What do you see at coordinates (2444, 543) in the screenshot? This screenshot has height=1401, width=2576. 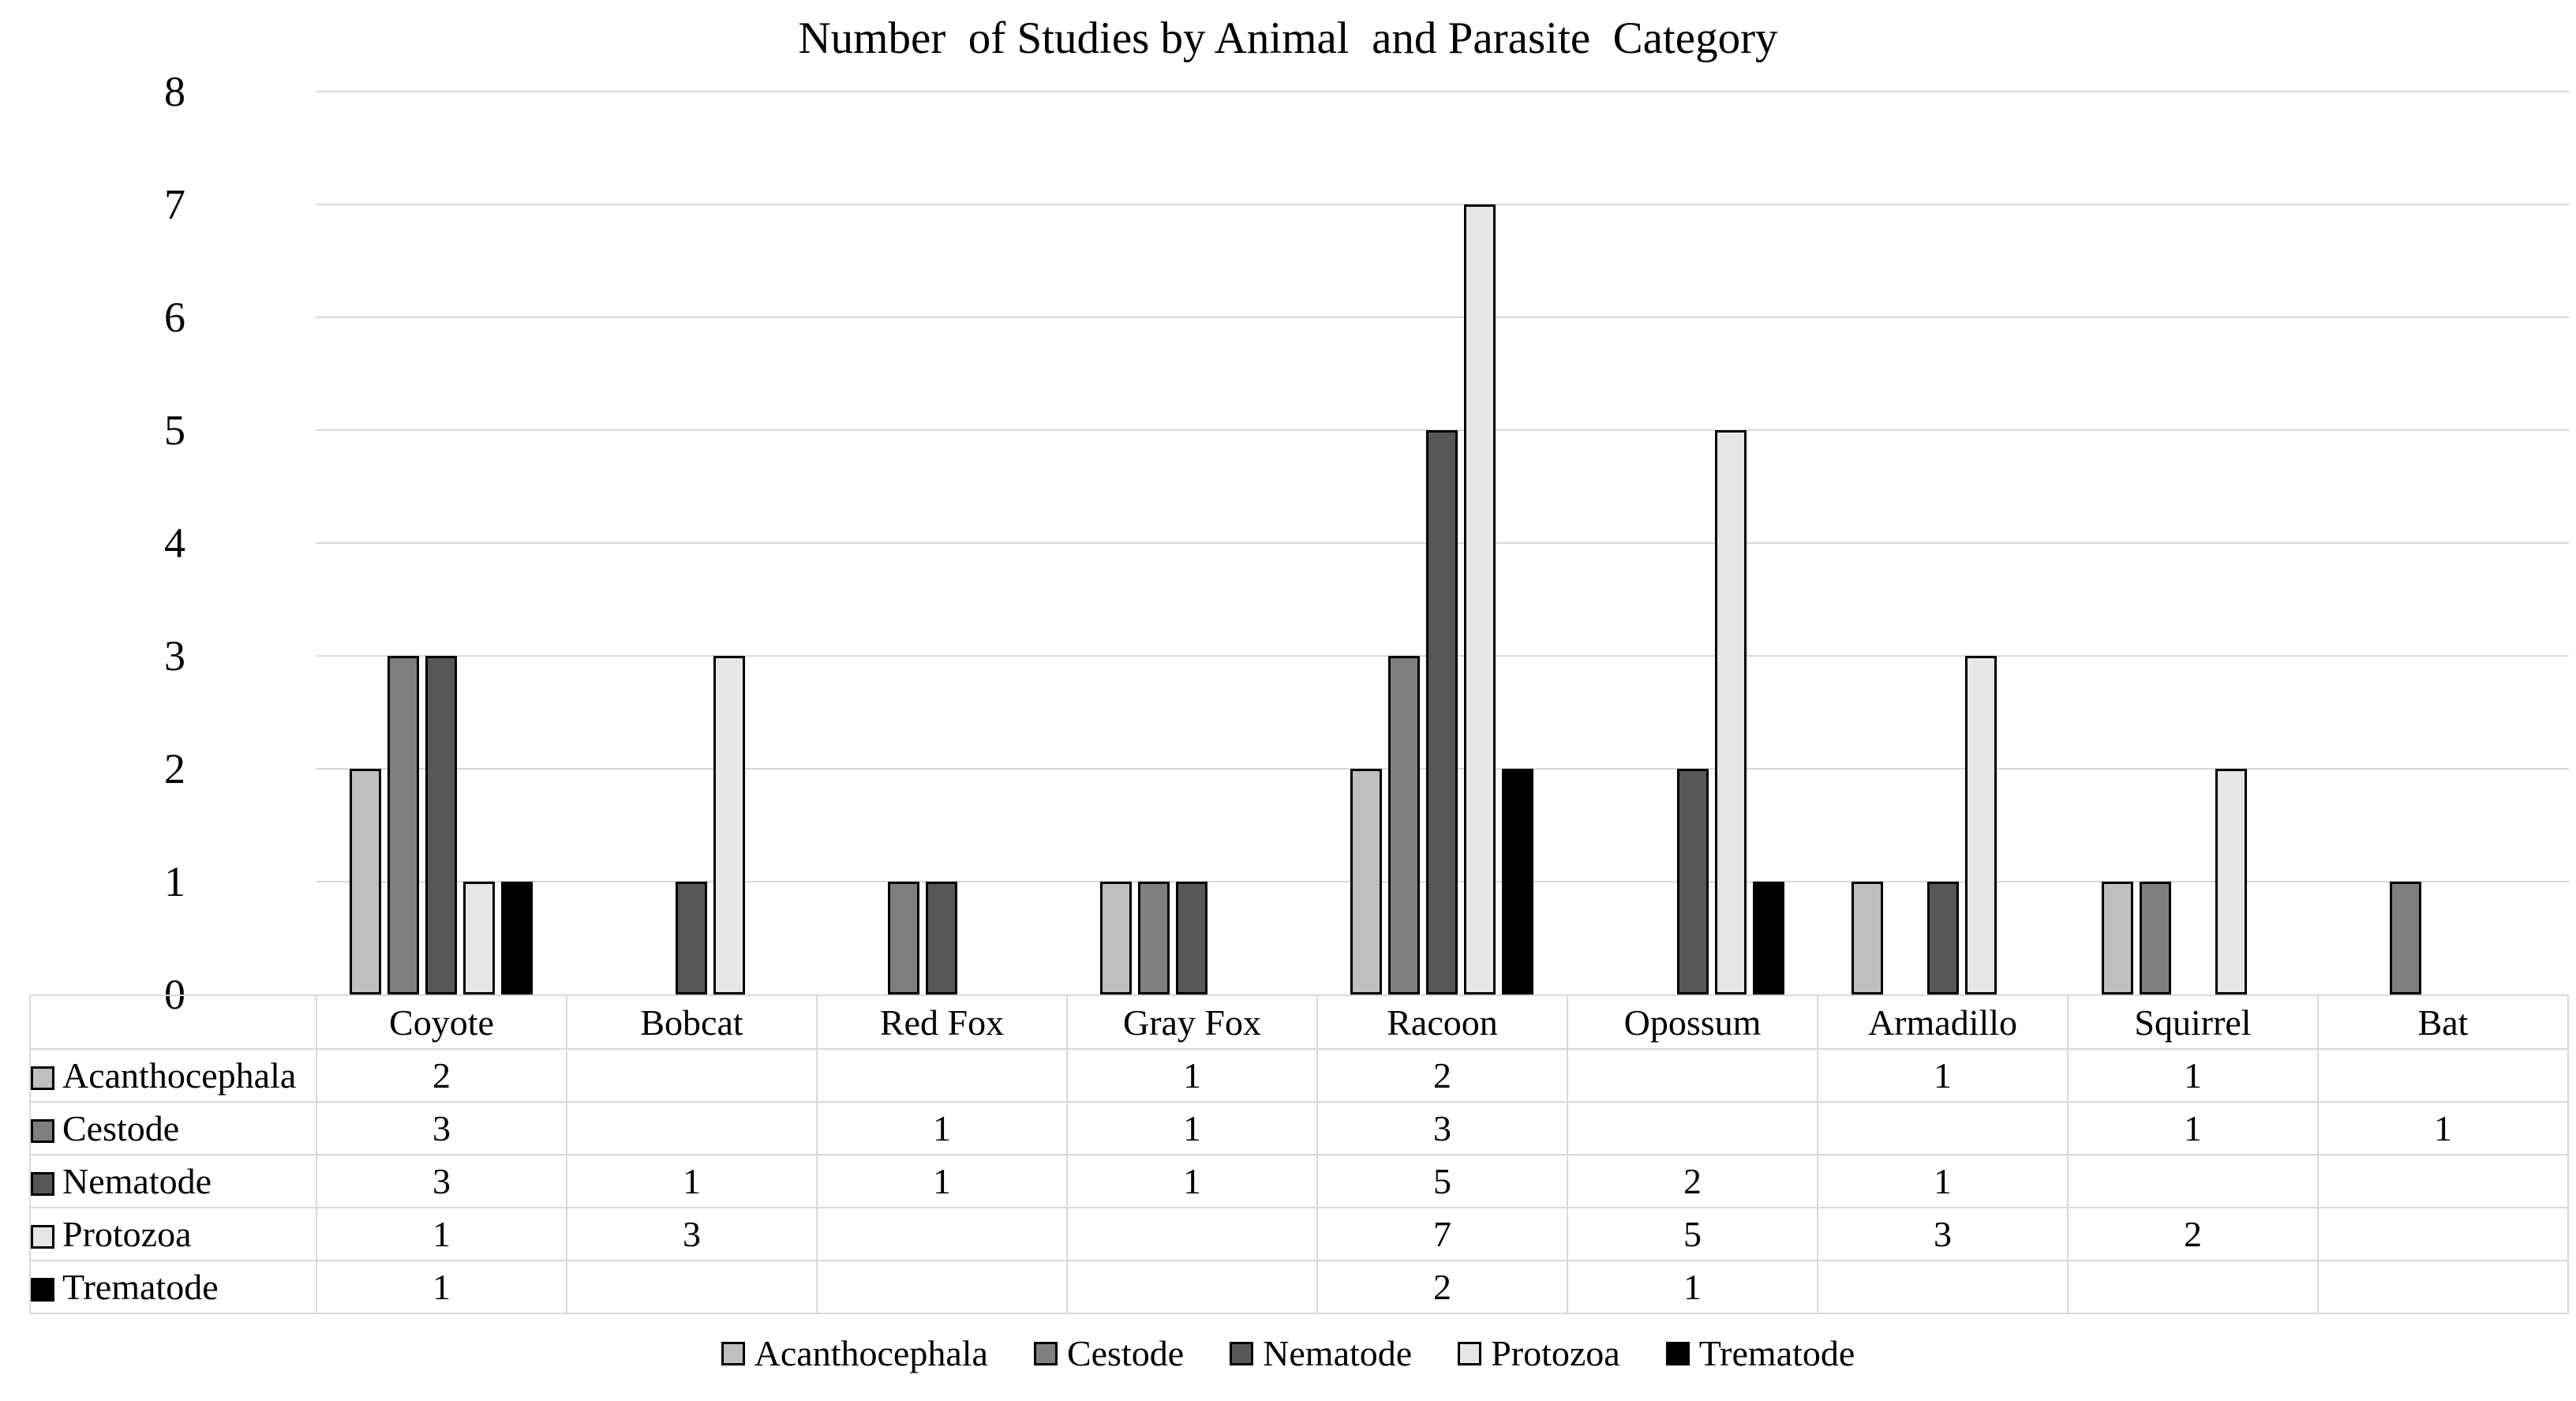 I see `bar-group-bat` at bounding box center [2444, 543].